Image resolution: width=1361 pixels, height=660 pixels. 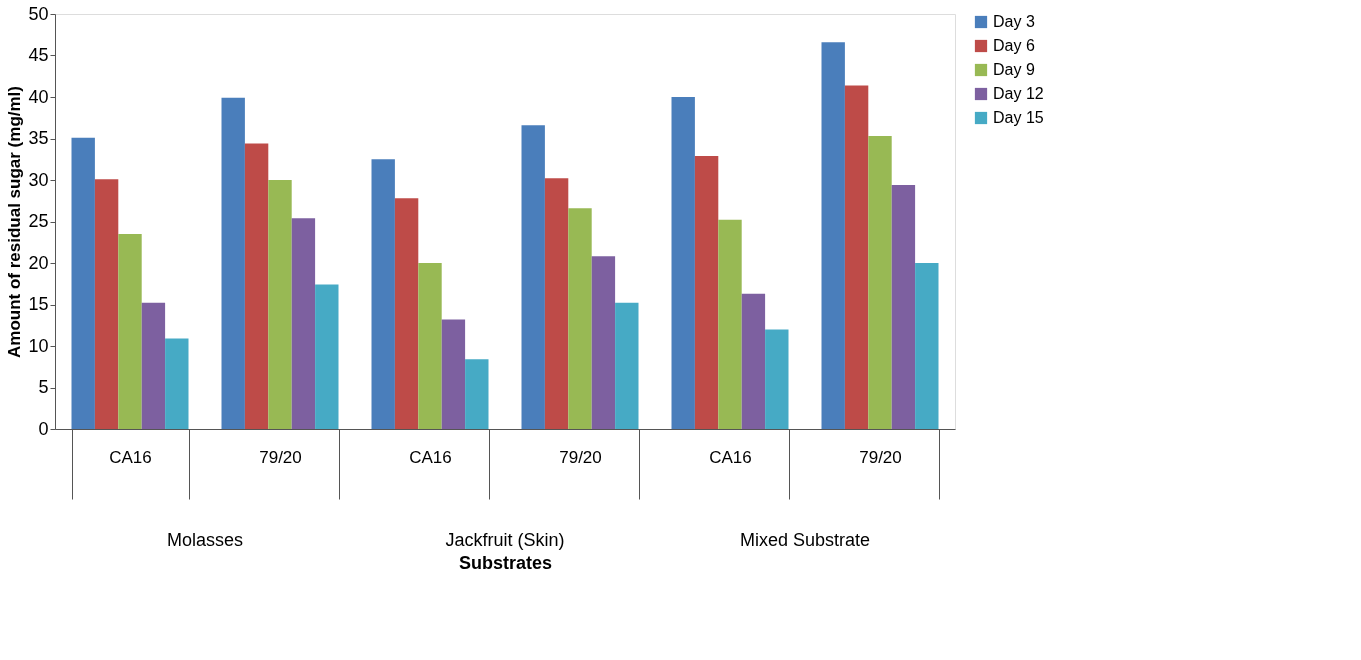 I want to click on text: Molasses, so click(x=205, y=540).